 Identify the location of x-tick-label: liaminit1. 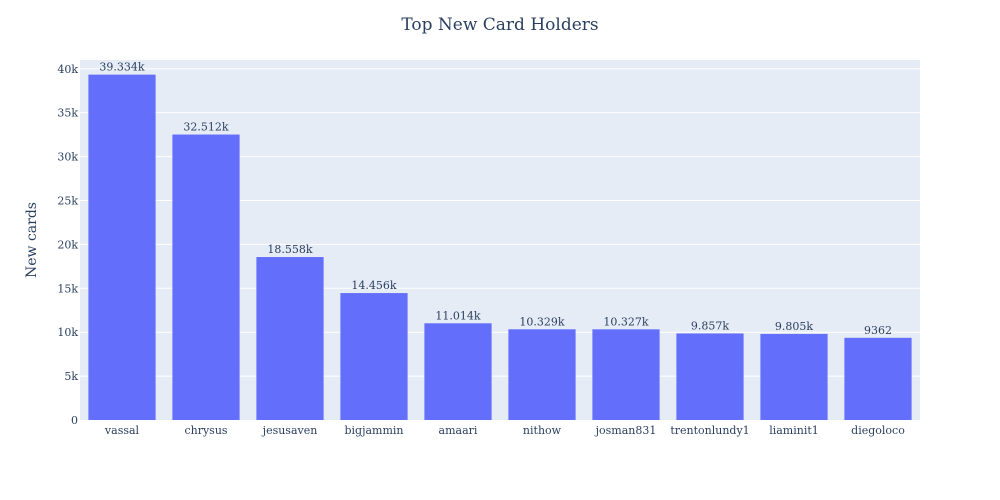
(794, 430).